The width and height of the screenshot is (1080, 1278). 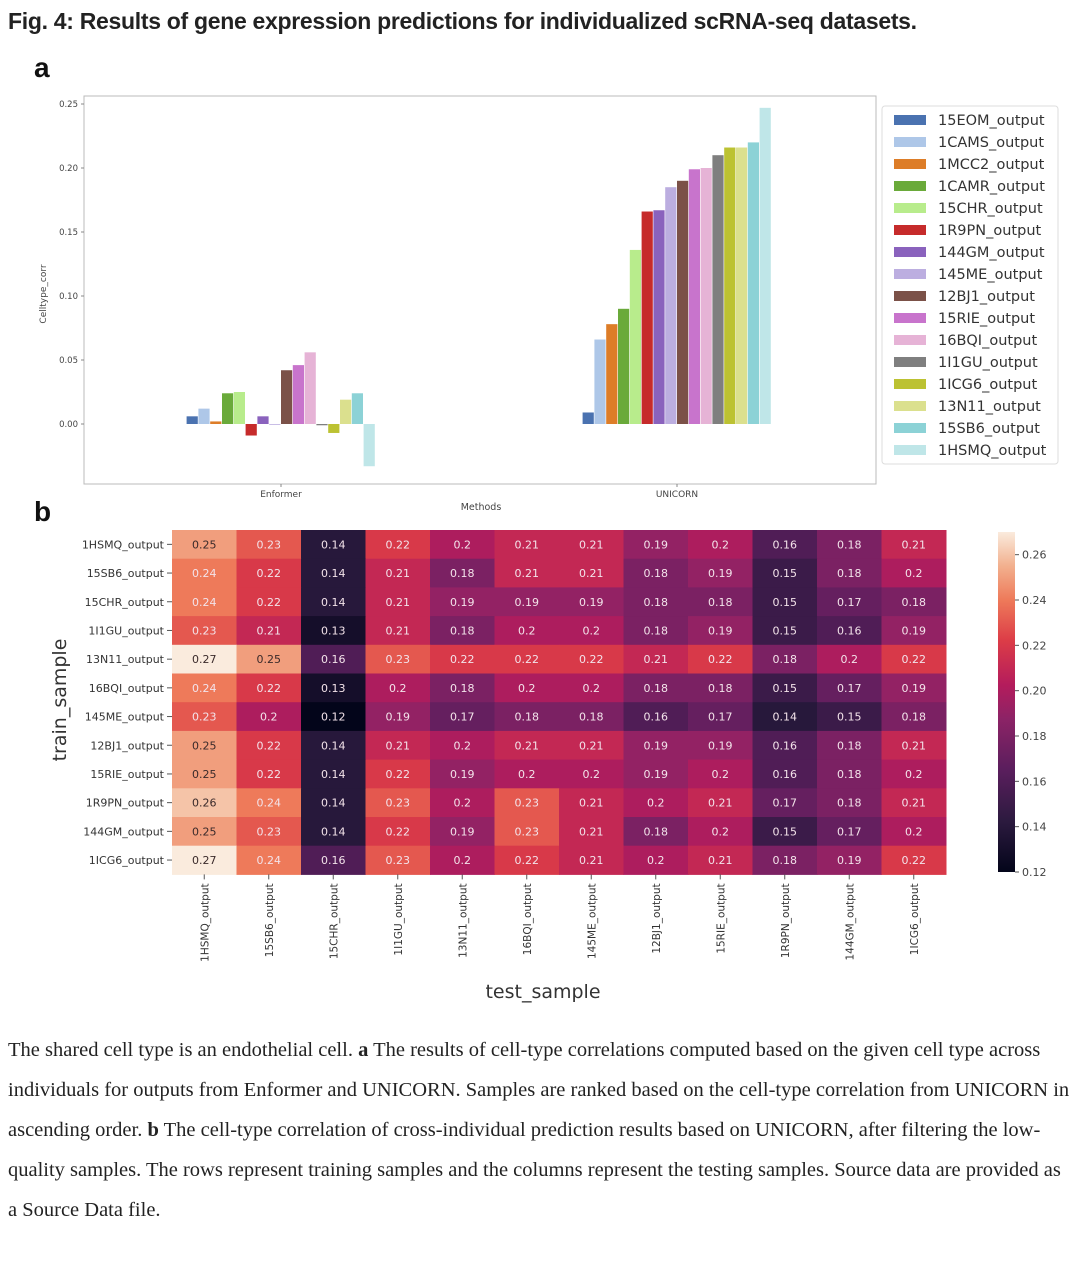 What do you see at coordinates (333, 717) in the screenshot?
I see `heatmap-cell-value: 0.12` at bounding box center [333, 717].